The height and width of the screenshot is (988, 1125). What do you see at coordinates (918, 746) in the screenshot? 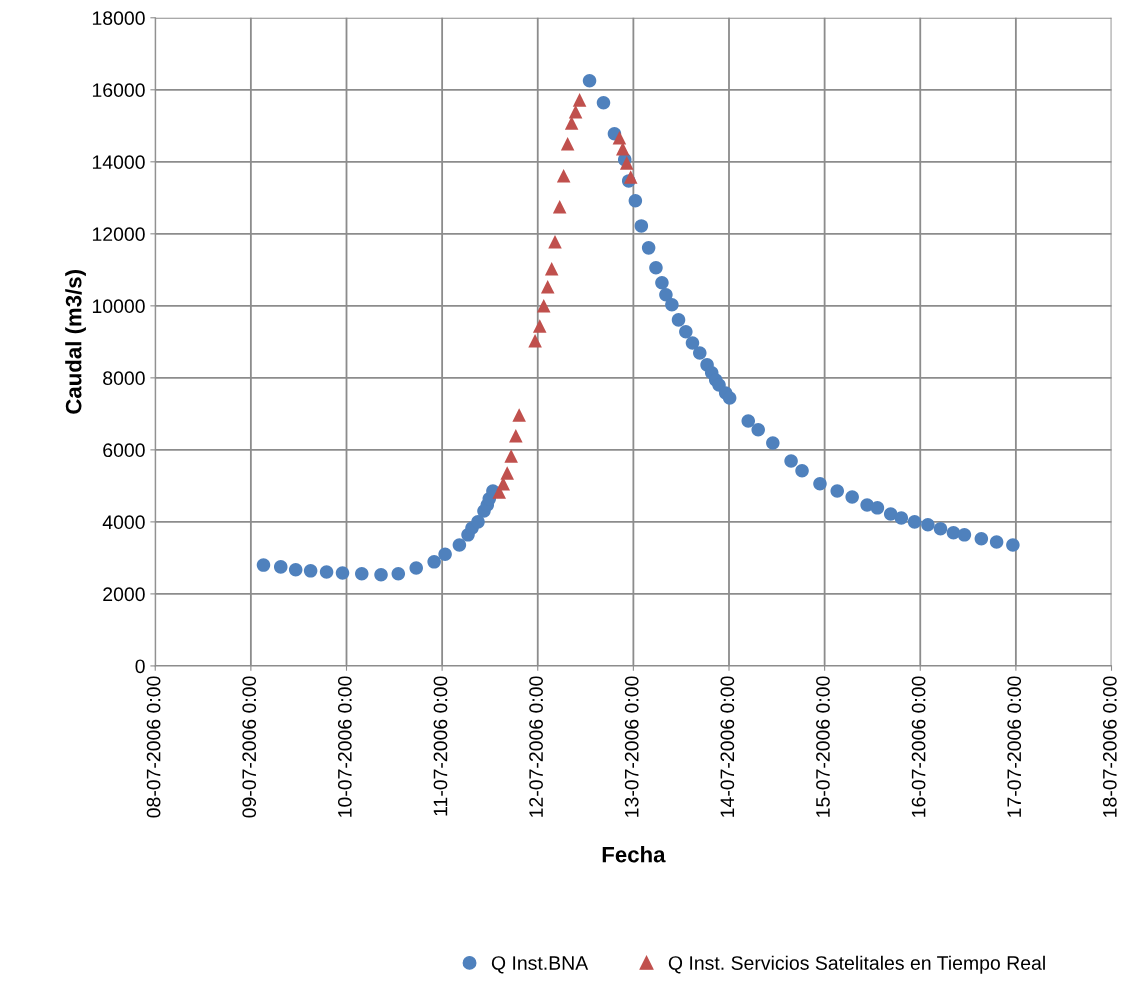
I see `x-tick-label: 16-07-2006 0:00` at bounding box center [918, 746].